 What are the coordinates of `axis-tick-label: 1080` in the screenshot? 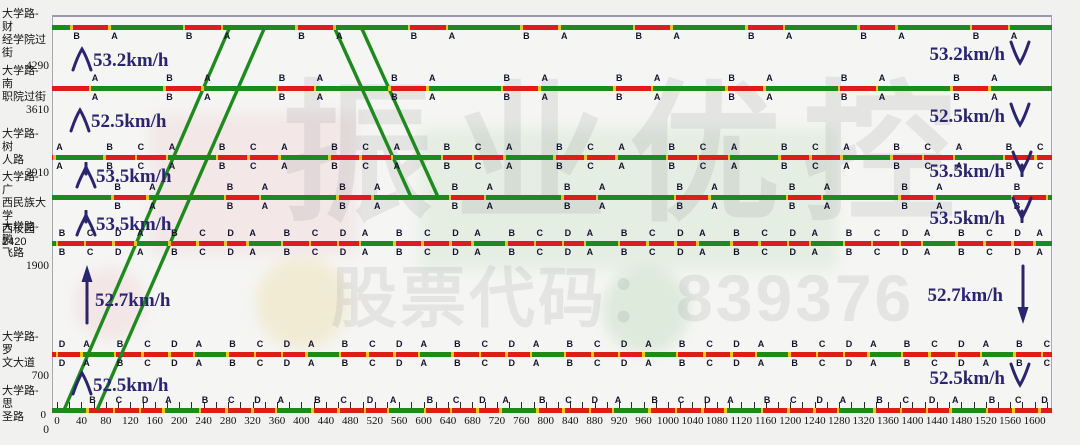 It's located at (716, 421).